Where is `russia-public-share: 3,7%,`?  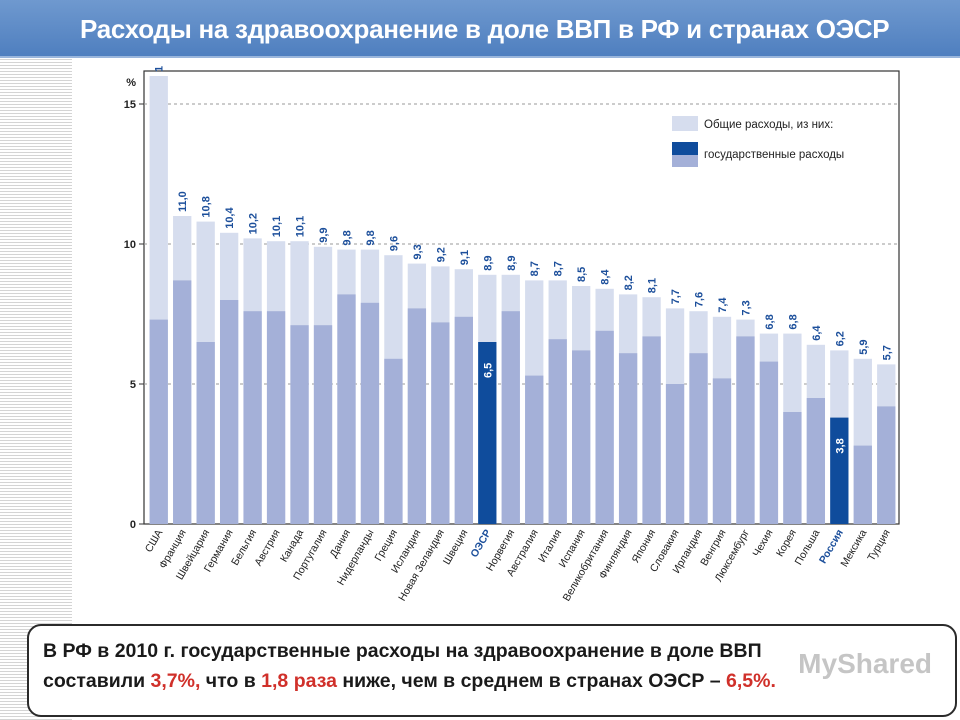 russia-public-share: 3,7%, is located at coordinates (175, 681).